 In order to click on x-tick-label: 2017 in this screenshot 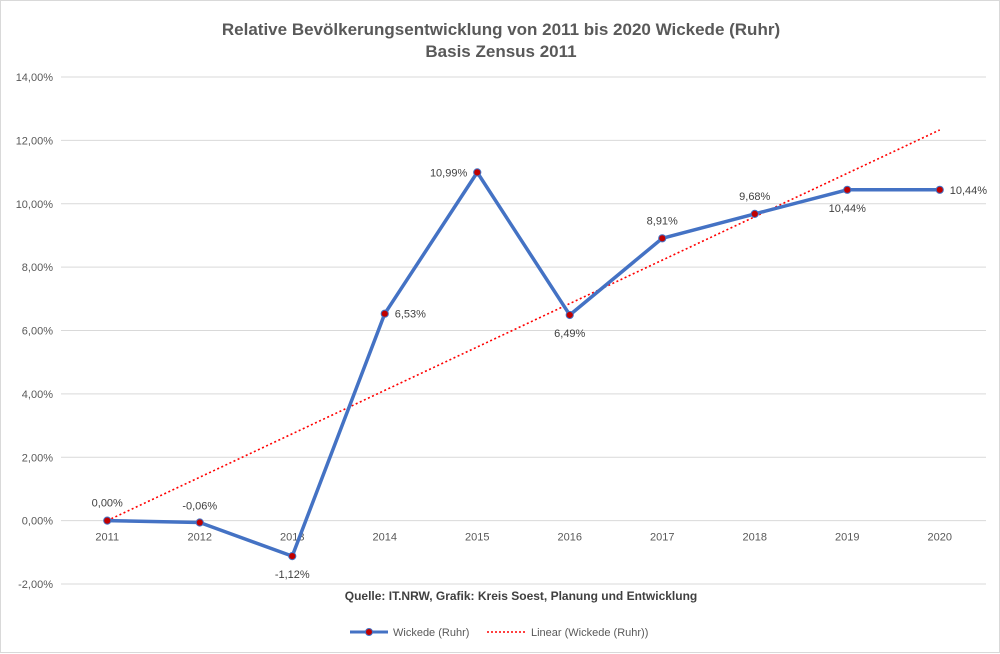, I will do `click(662, 538)`.